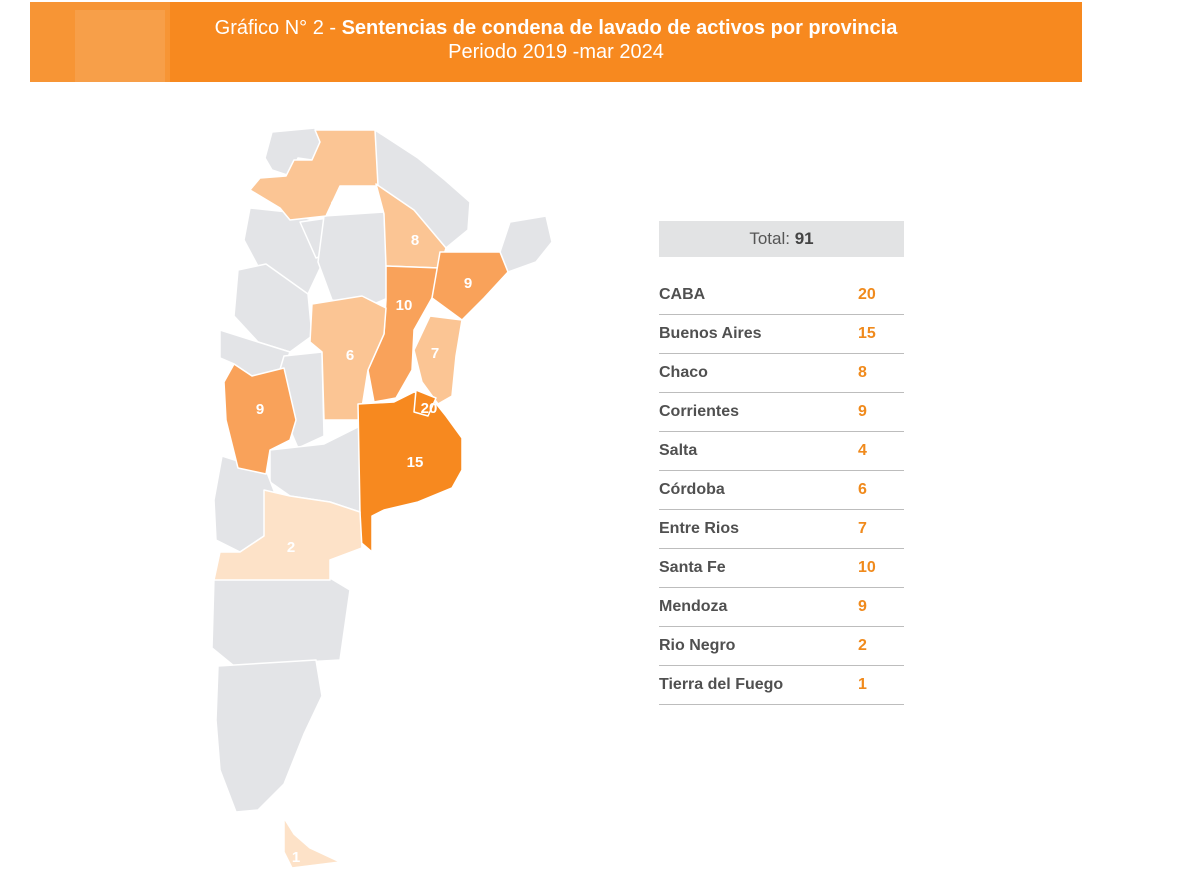 This screenshot has height=877, width=1200. I want to click on province-chubut-shape, so click(281, 622).